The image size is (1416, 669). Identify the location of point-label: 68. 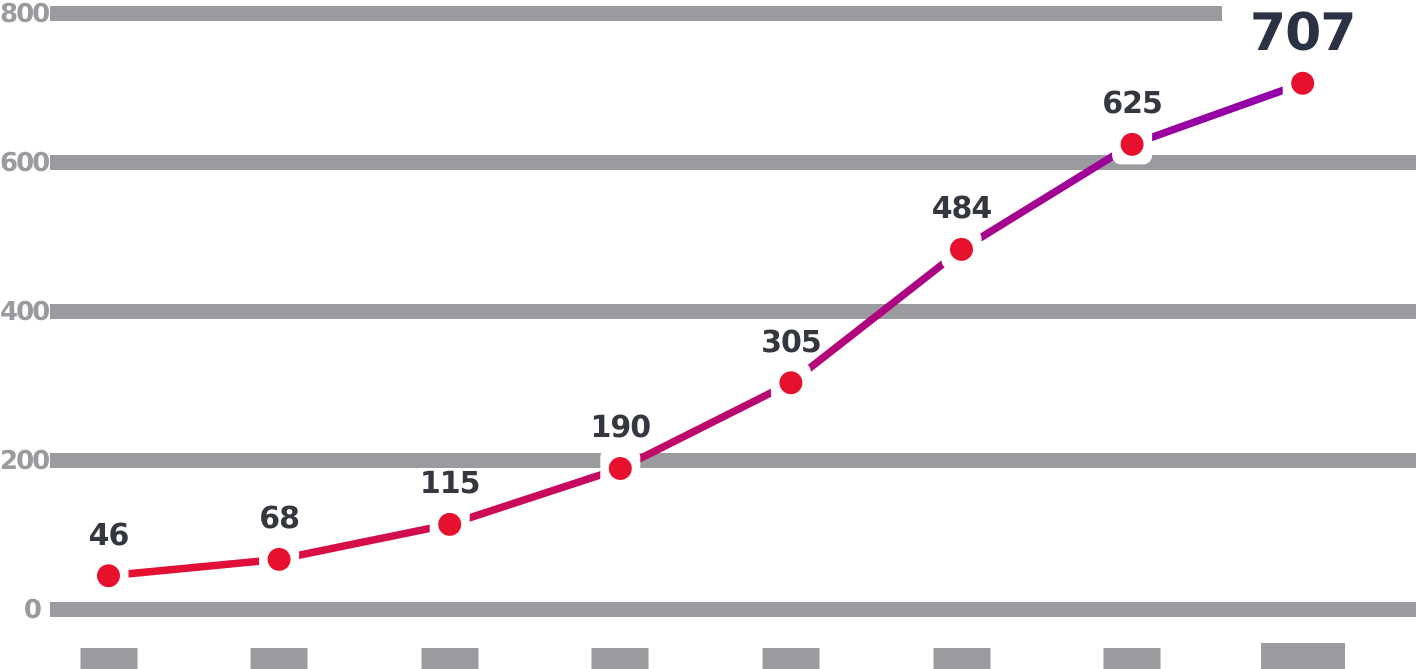
(279, 519).